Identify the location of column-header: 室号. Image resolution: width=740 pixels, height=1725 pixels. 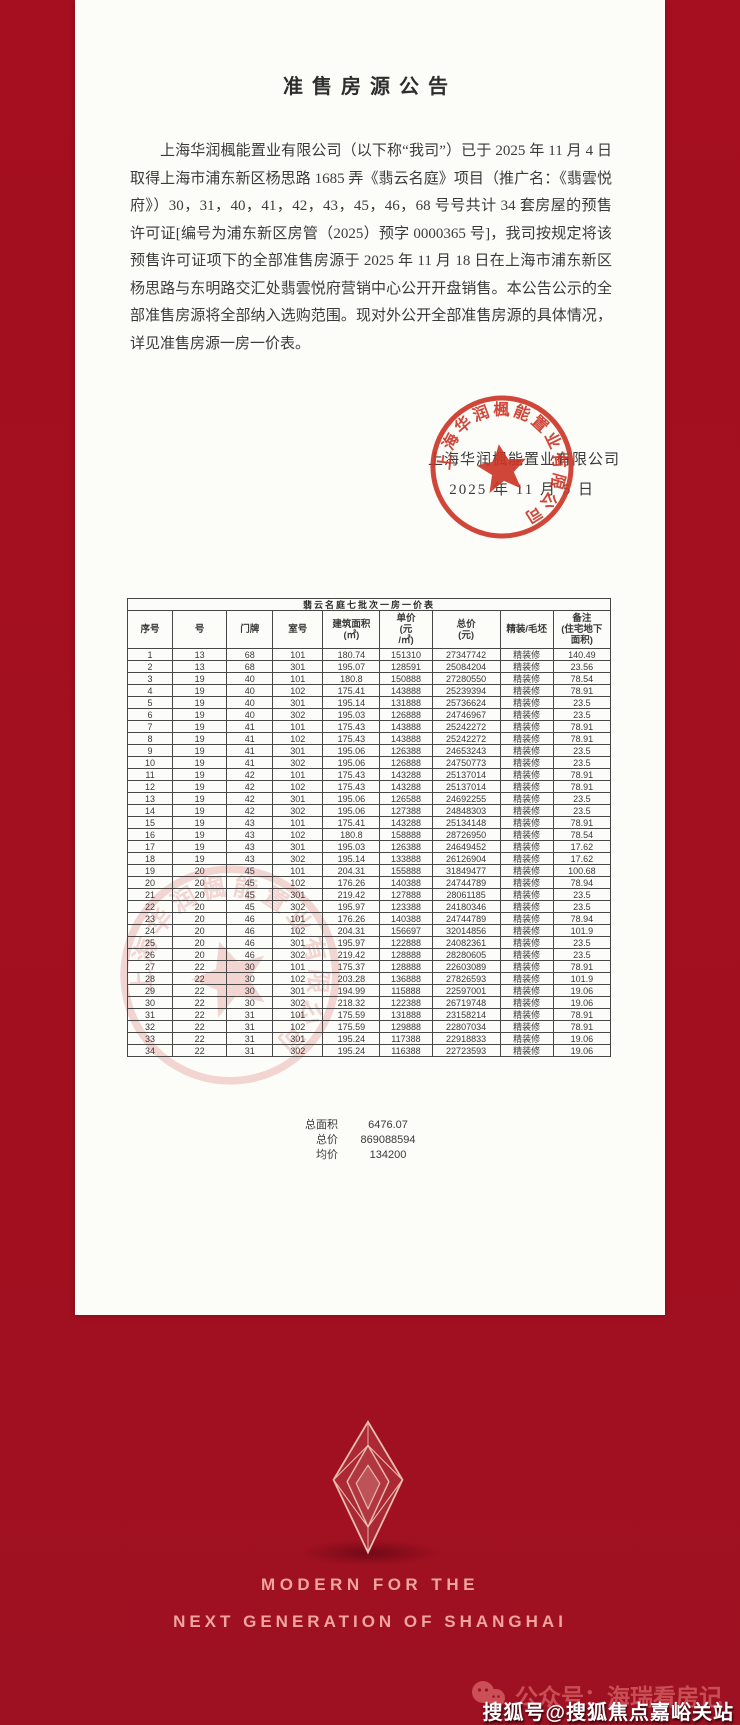
(298, 629).